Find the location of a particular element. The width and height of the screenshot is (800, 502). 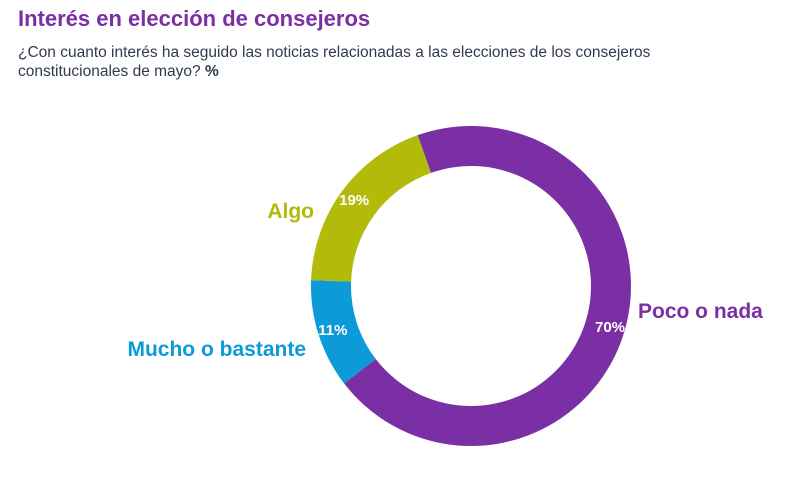

category-label-poco-o-nada: Poco o nada is located at coordinates (700, 311).